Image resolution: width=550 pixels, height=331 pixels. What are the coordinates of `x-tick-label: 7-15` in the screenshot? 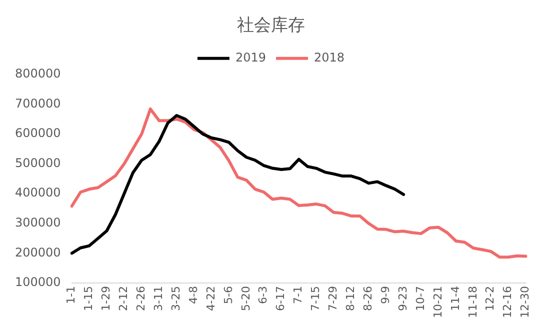 It's located at (315, 299).